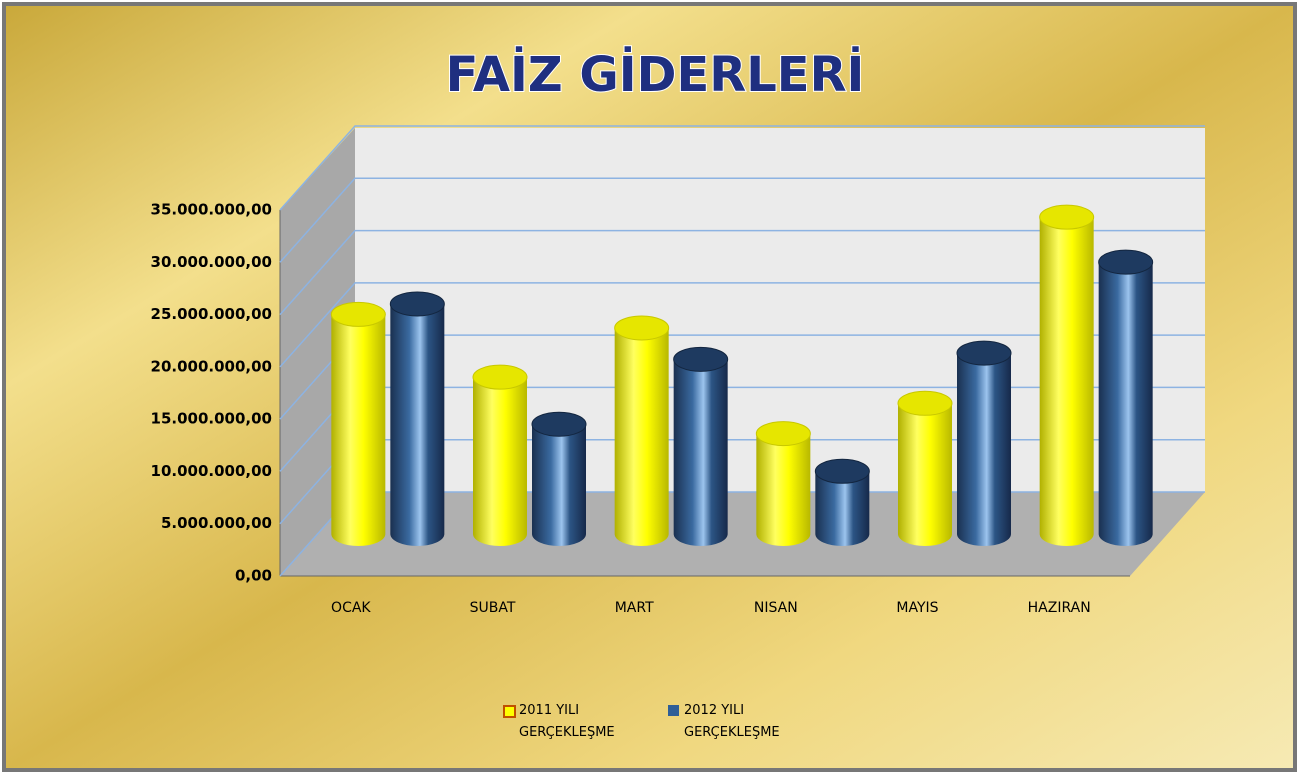  I want to click on y-tick-label: 20.000.000,00, so click(211, 366).